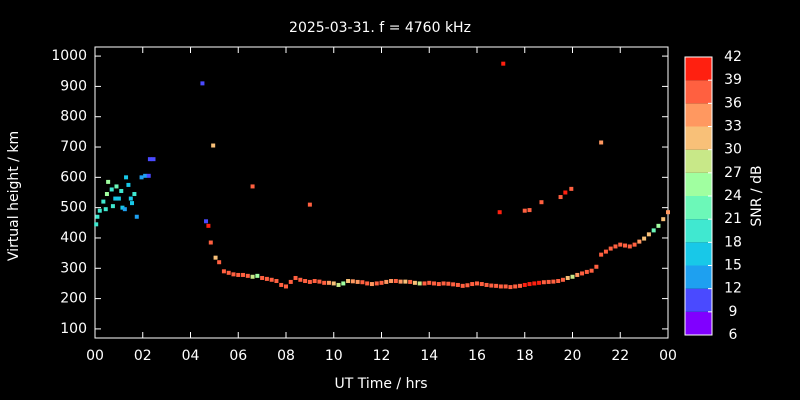  What do you see at coordinates (733, 312) in the screenshot?
I see `colorbar-tick-label: 9` at bounding box center [733, 312].